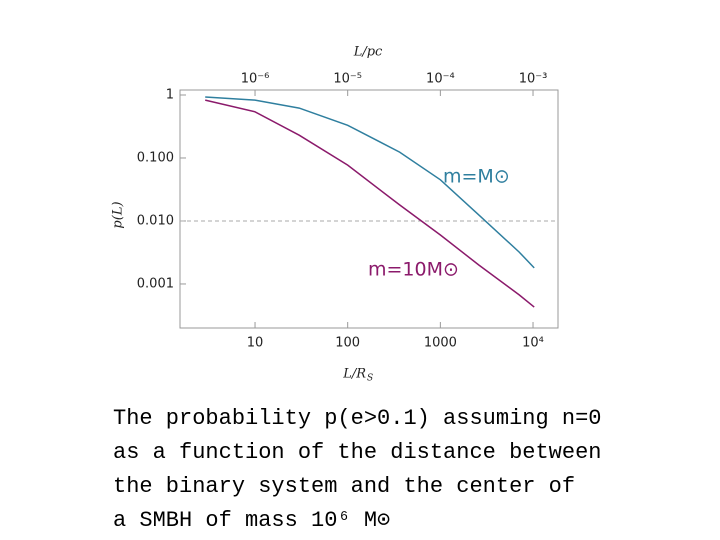 This screenshot has height=540, width=720. What do you see at coordinates (251, 520) in the screenshot?
I see `caption-line: a SMBH of mass 10⁶ M⊙` at bounding box center [251, 520].